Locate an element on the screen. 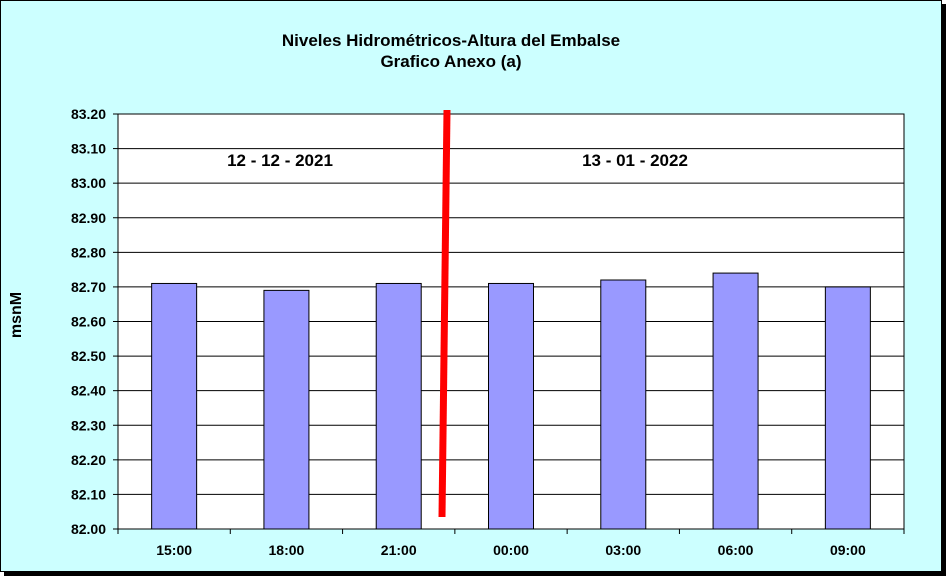 This screenshot has height=576, width=946. y-tick-label: 83.10 is located at coordinates (88, 149).